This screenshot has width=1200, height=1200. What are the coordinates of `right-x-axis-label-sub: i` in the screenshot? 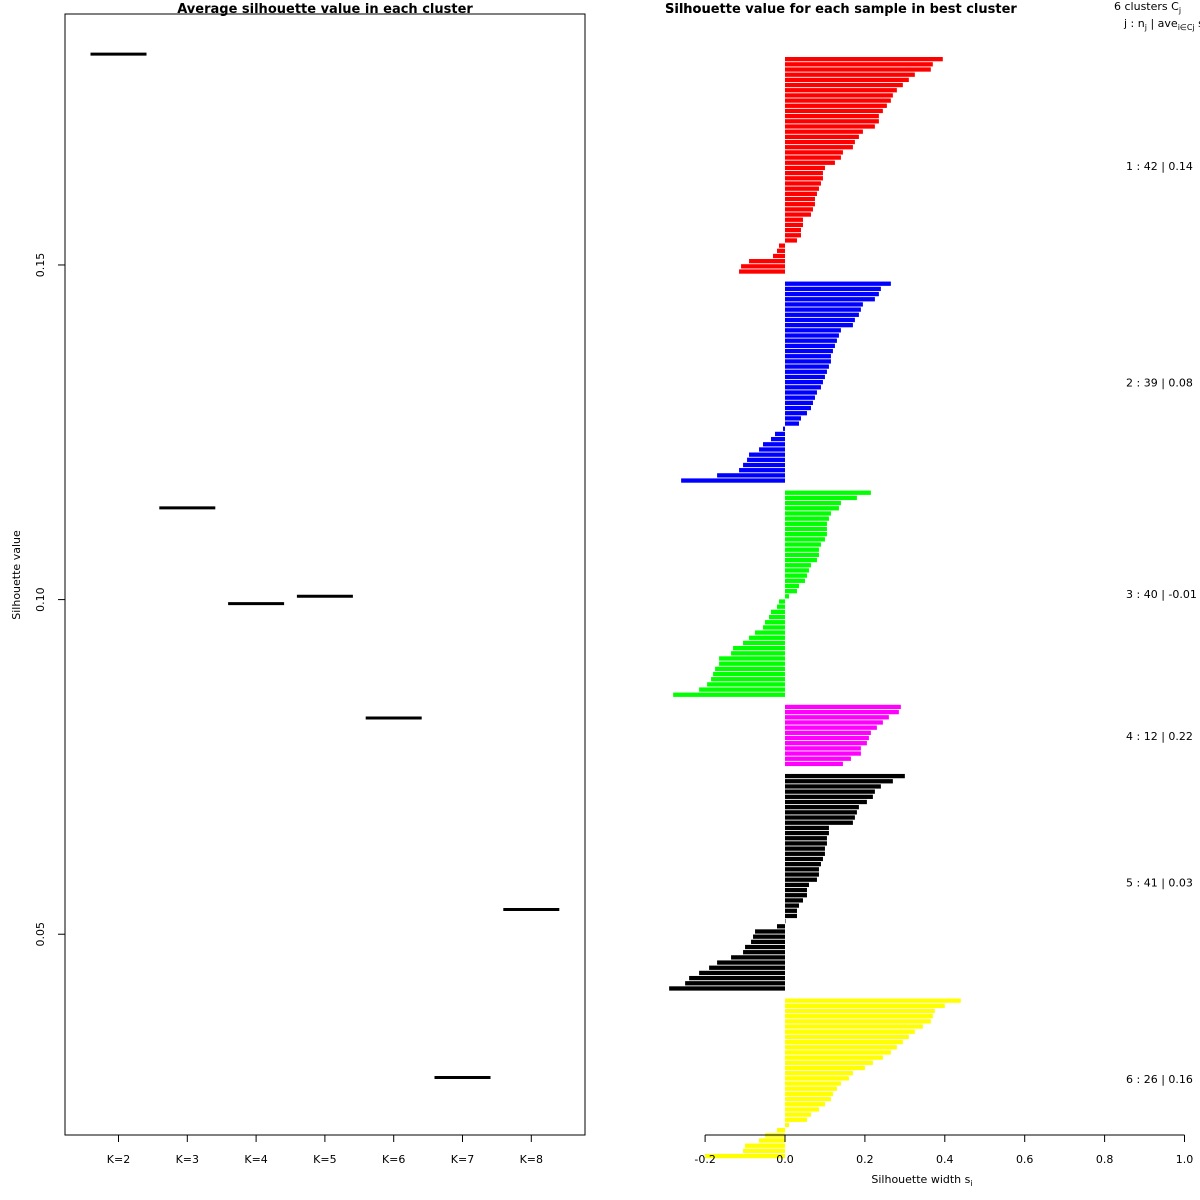 It's located at (971, 1183).